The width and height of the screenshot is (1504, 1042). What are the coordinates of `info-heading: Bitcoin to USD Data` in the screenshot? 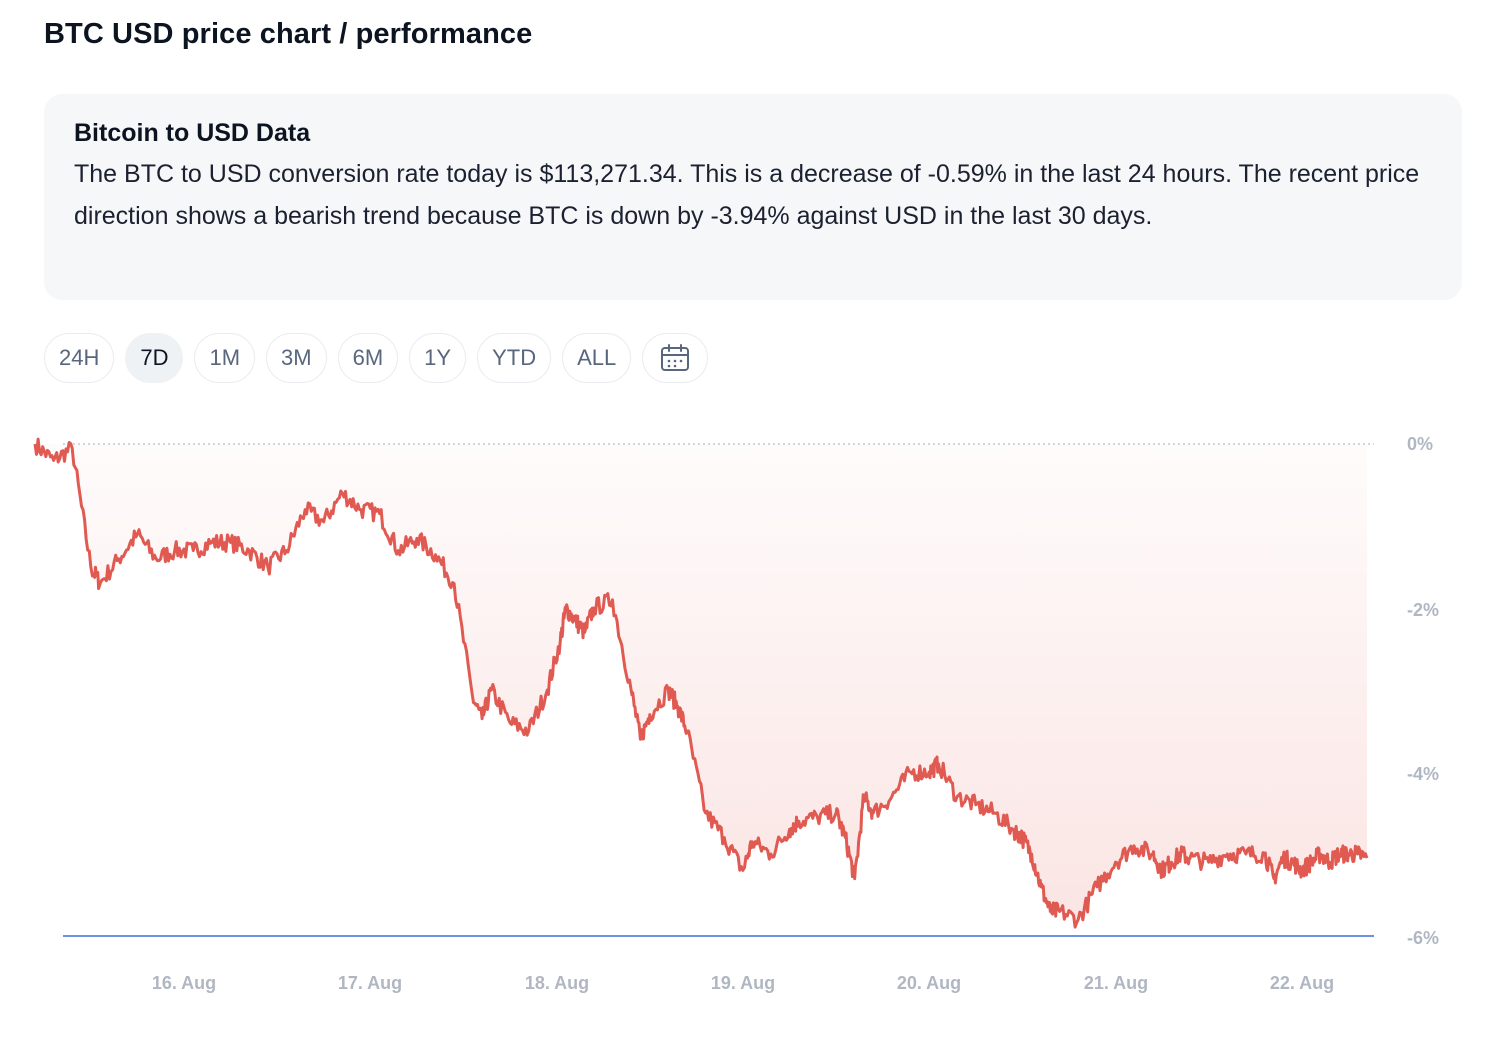 It's located at (192, 133).